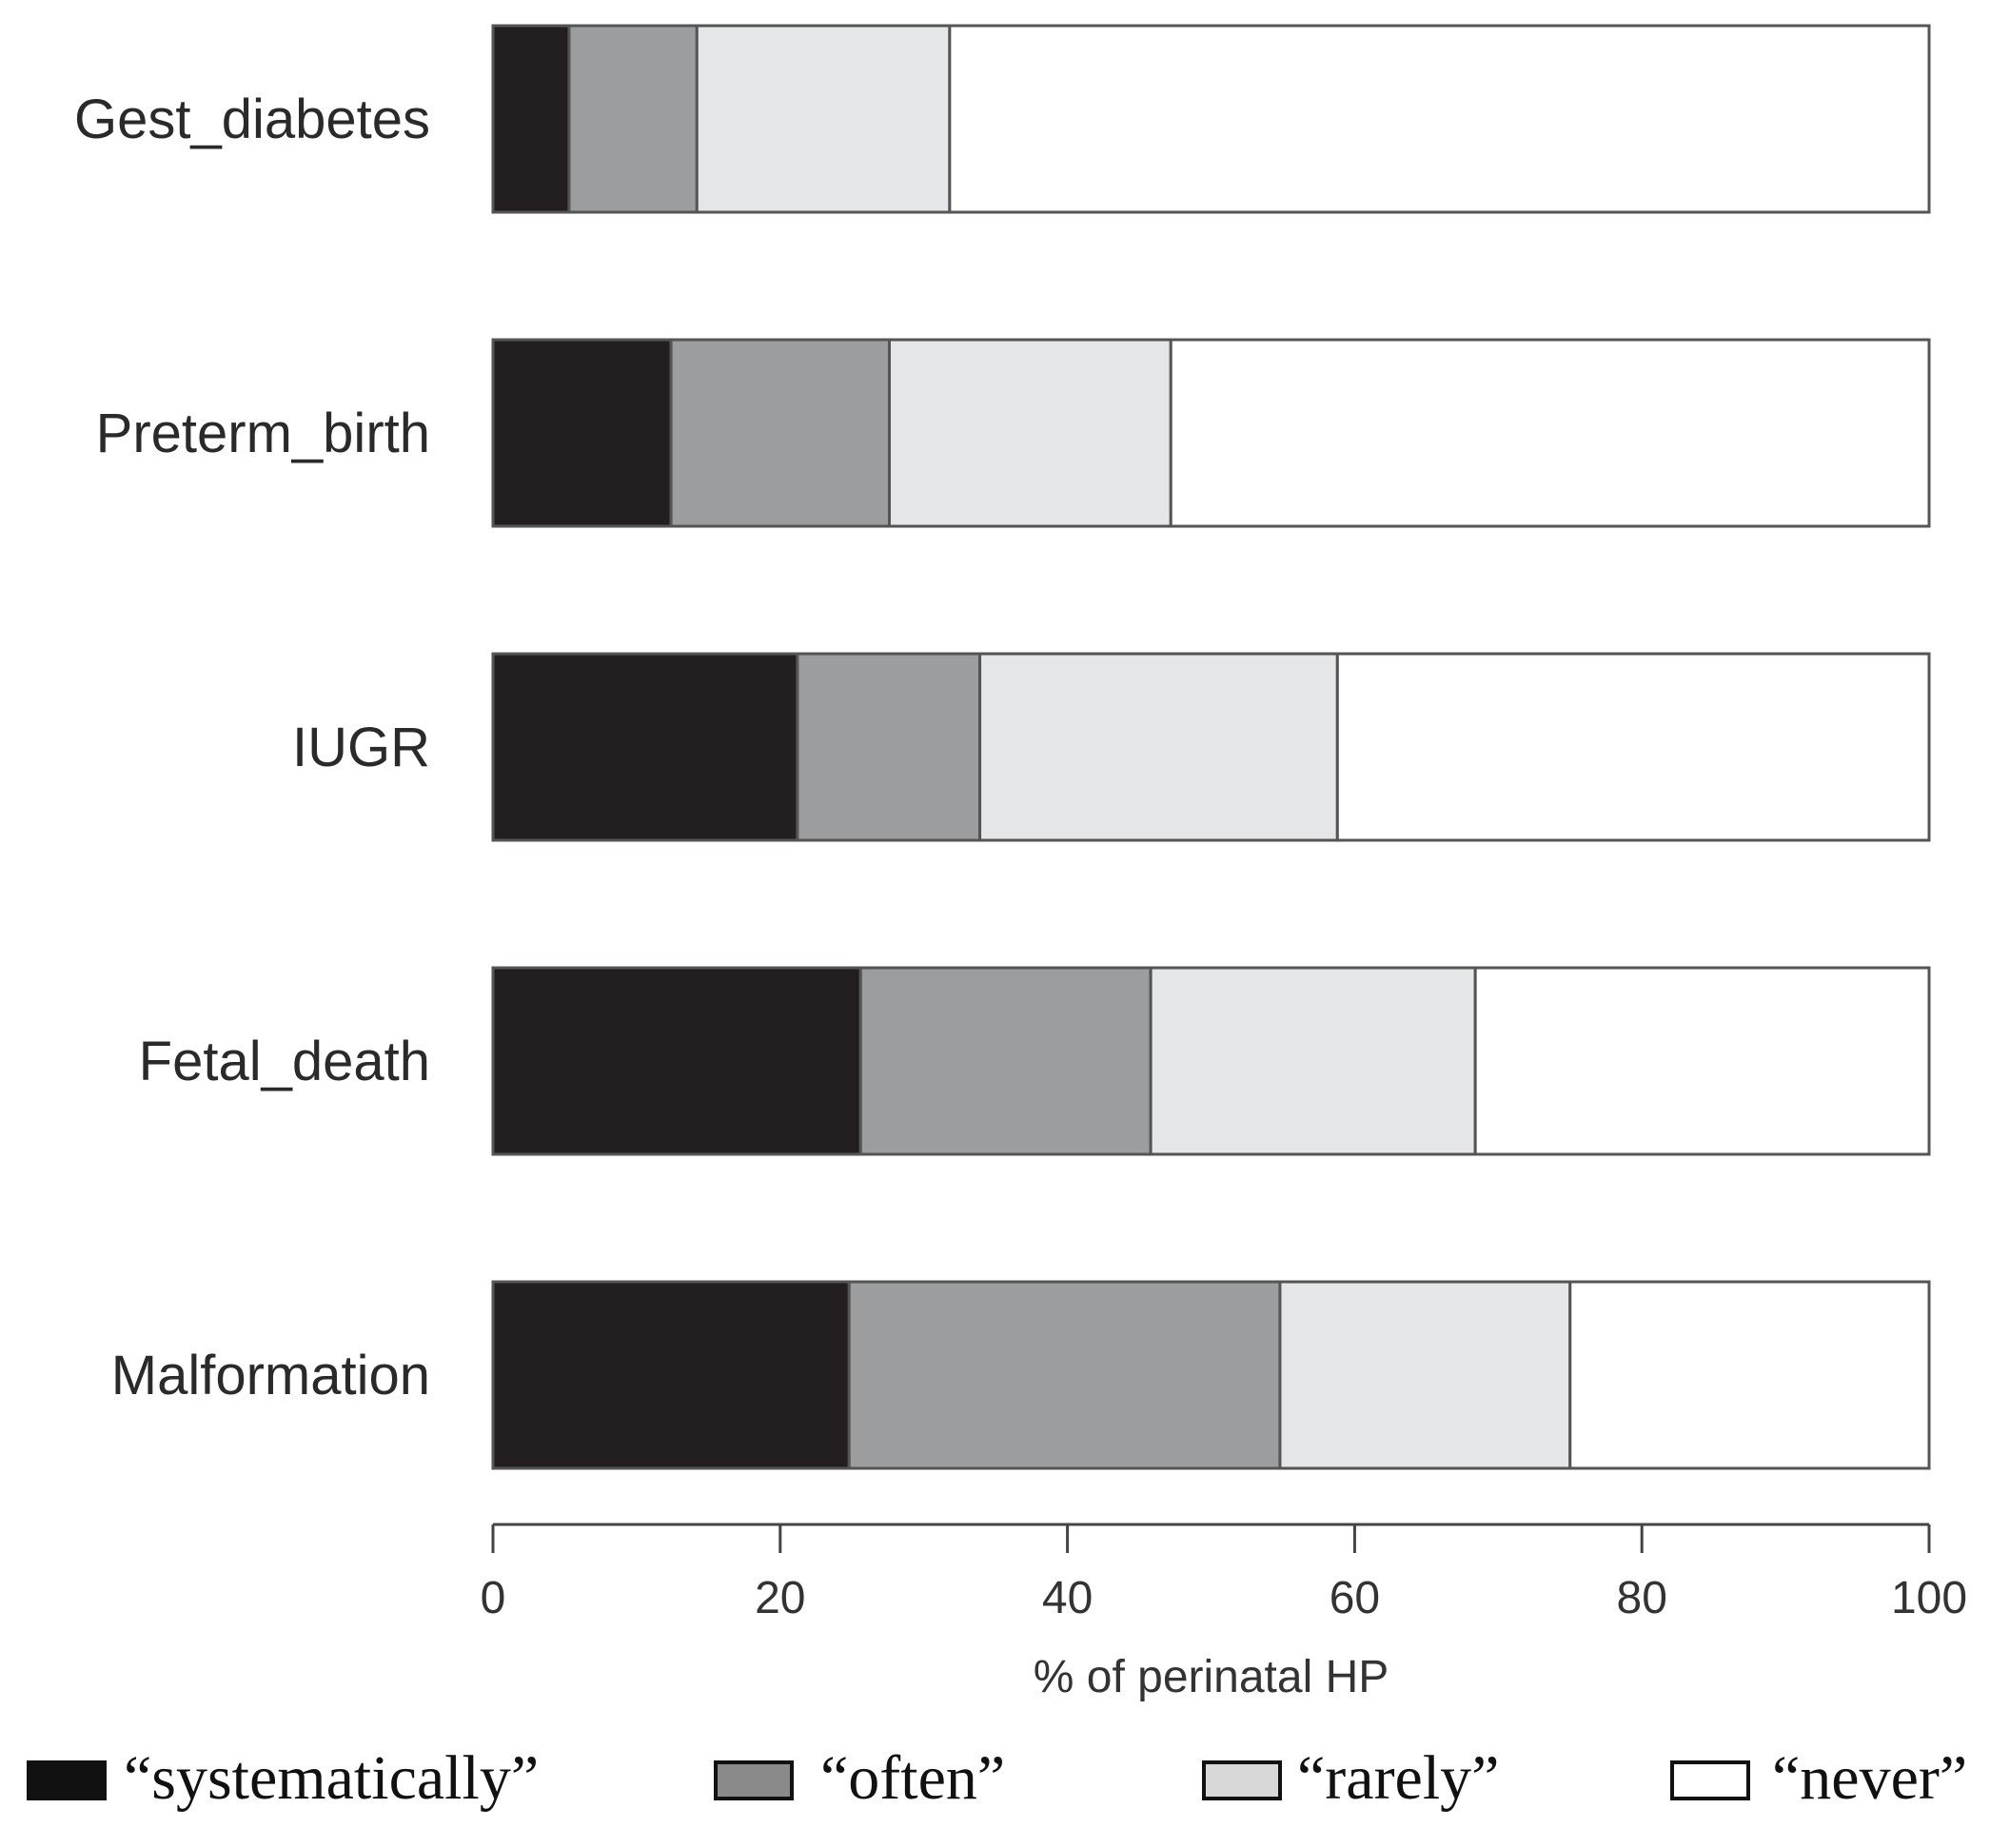 The image size is (1990, 1848). Describe the element at coordinates (270, 1375) in the screenshot. I see `category-label: Malformation` at that location.